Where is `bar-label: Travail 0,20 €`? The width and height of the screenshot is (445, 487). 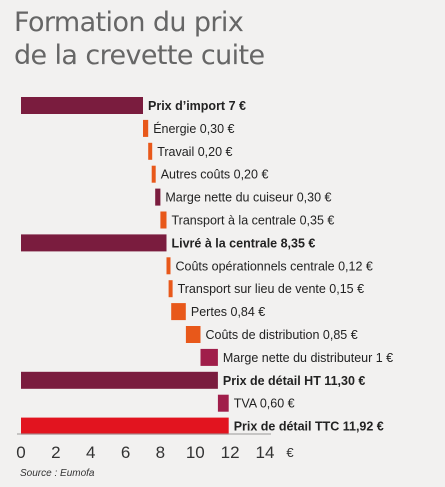
bar-label: Travail 0,20 € is located at coordinates (194, 152).